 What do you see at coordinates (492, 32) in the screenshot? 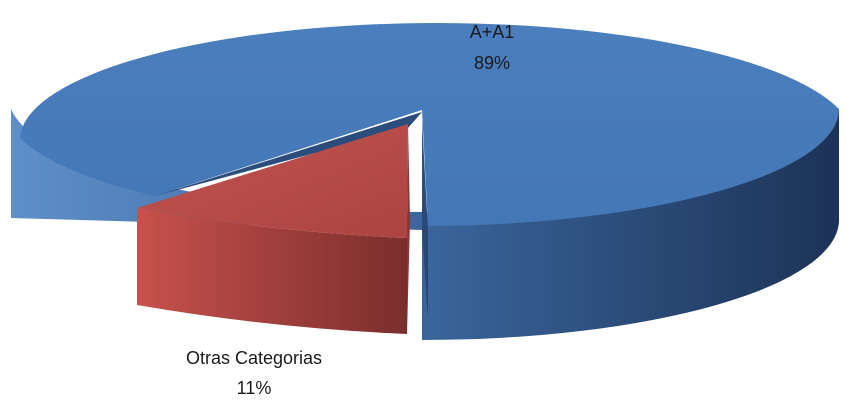
I see `slice-label-a-a1: A+A1` at bounding box center [492, 32].